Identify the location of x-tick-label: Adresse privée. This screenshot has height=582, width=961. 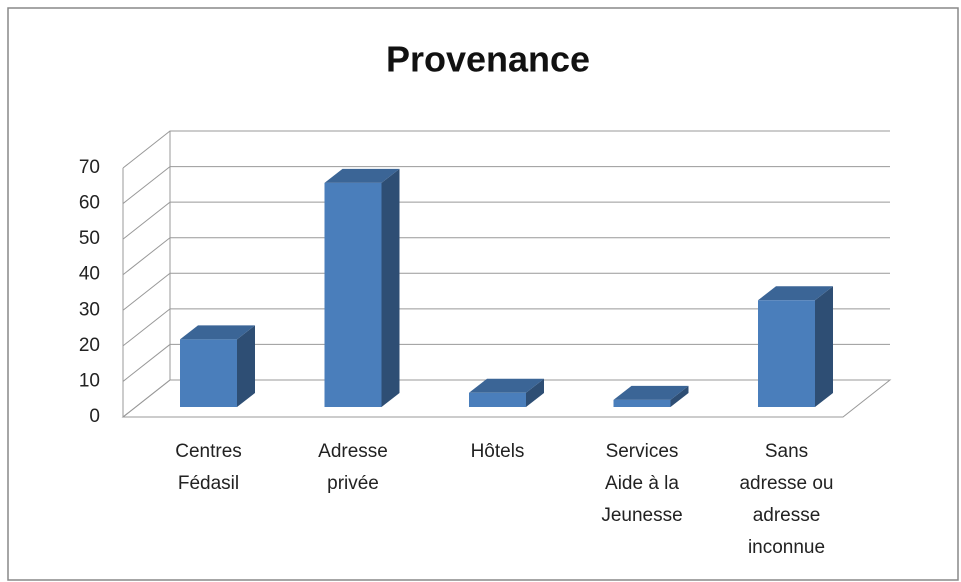
(353, 467).